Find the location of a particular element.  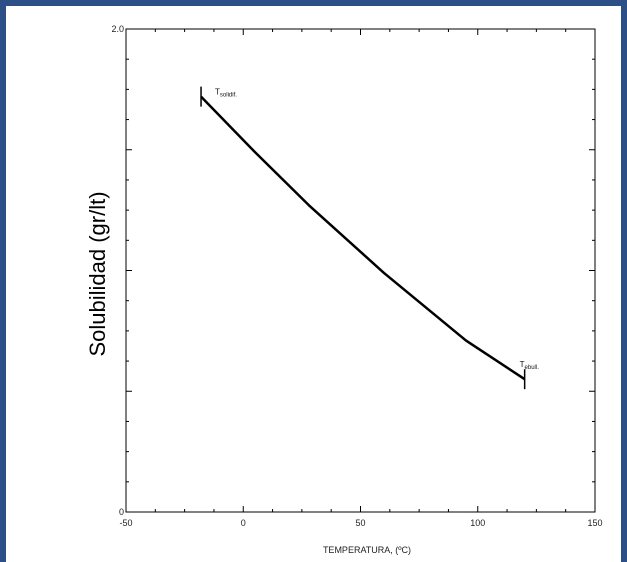

x-tick-label: 0 is located at coordinates (243, 523).